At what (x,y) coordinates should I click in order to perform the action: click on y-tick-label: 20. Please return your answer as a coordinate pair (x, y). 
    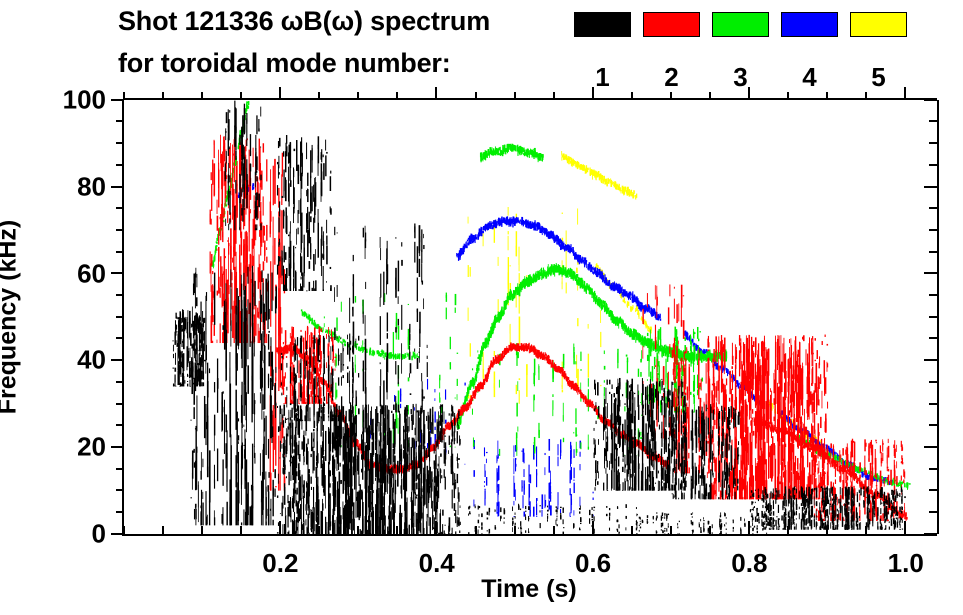
    Looking at the image, I should click on (91, 446).